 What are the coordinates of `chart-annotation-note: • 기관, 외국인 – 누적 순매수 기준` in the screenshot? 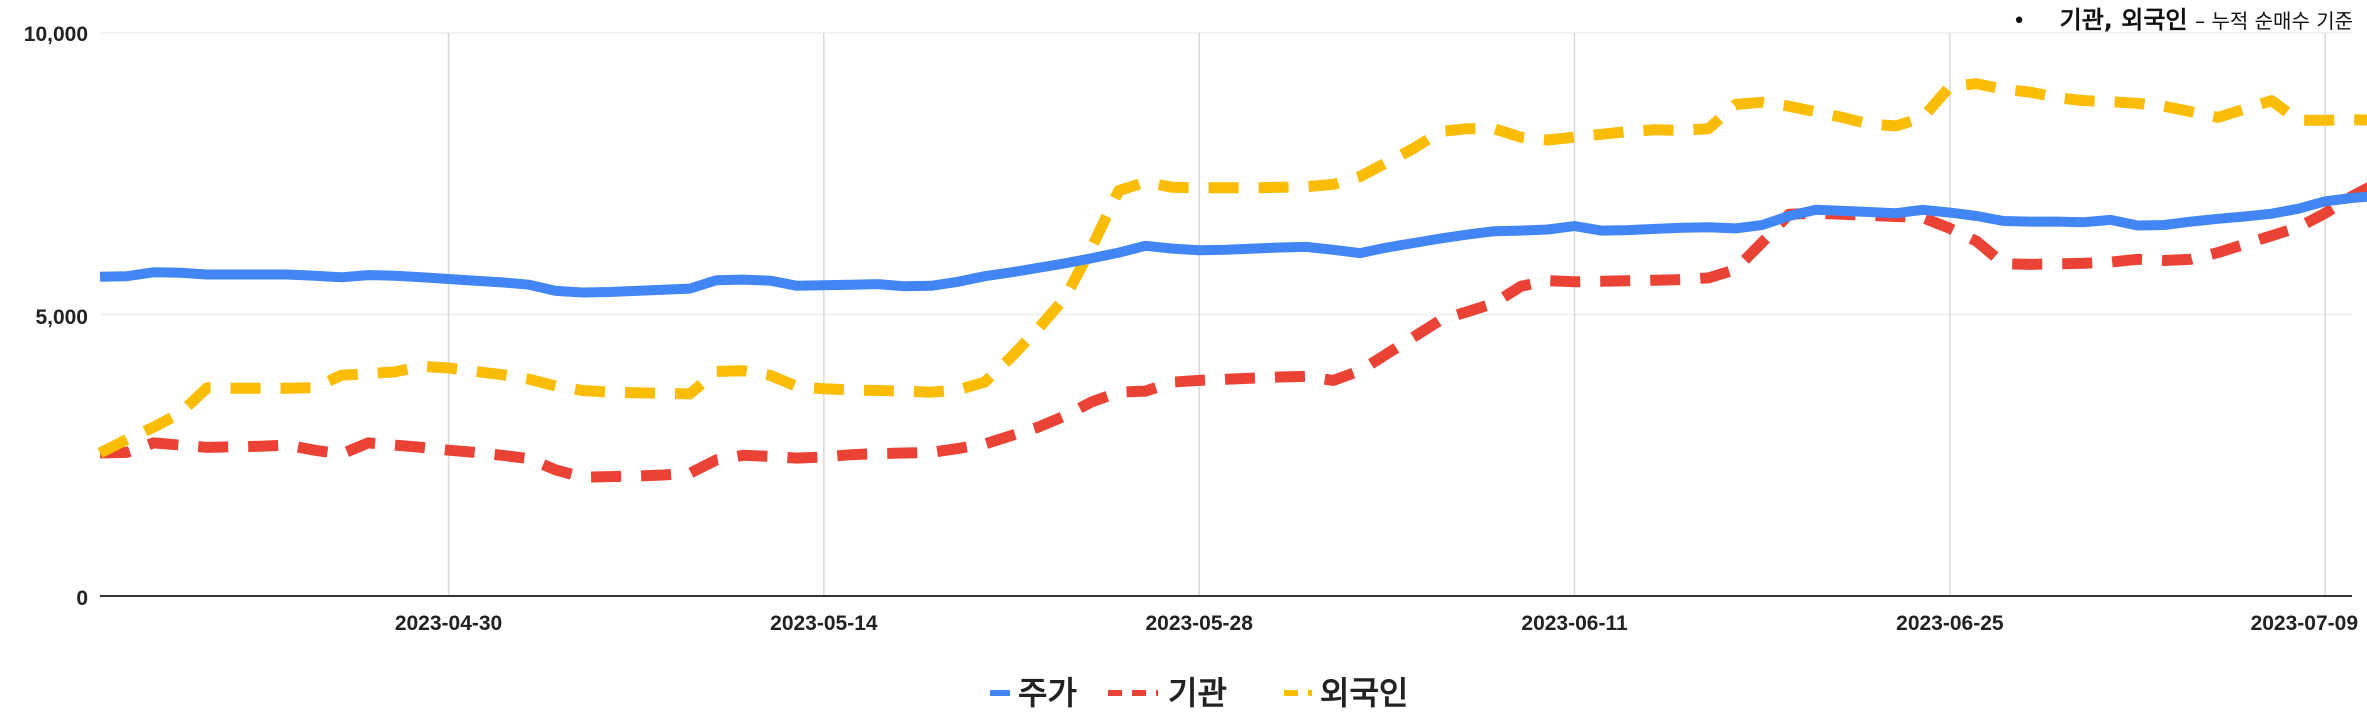 It's located at (2183, 17).